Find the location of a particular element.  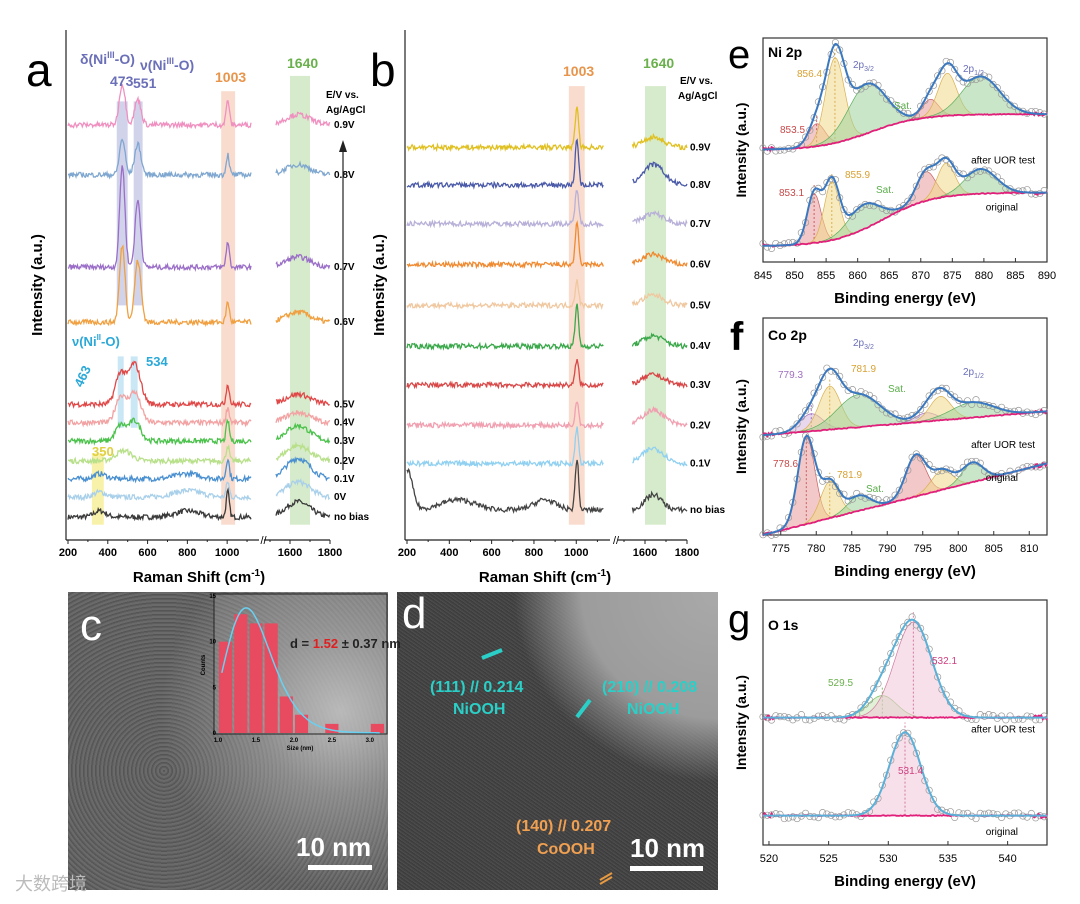

label-781-9a: 781.9 is located at coordinates (863, 369).